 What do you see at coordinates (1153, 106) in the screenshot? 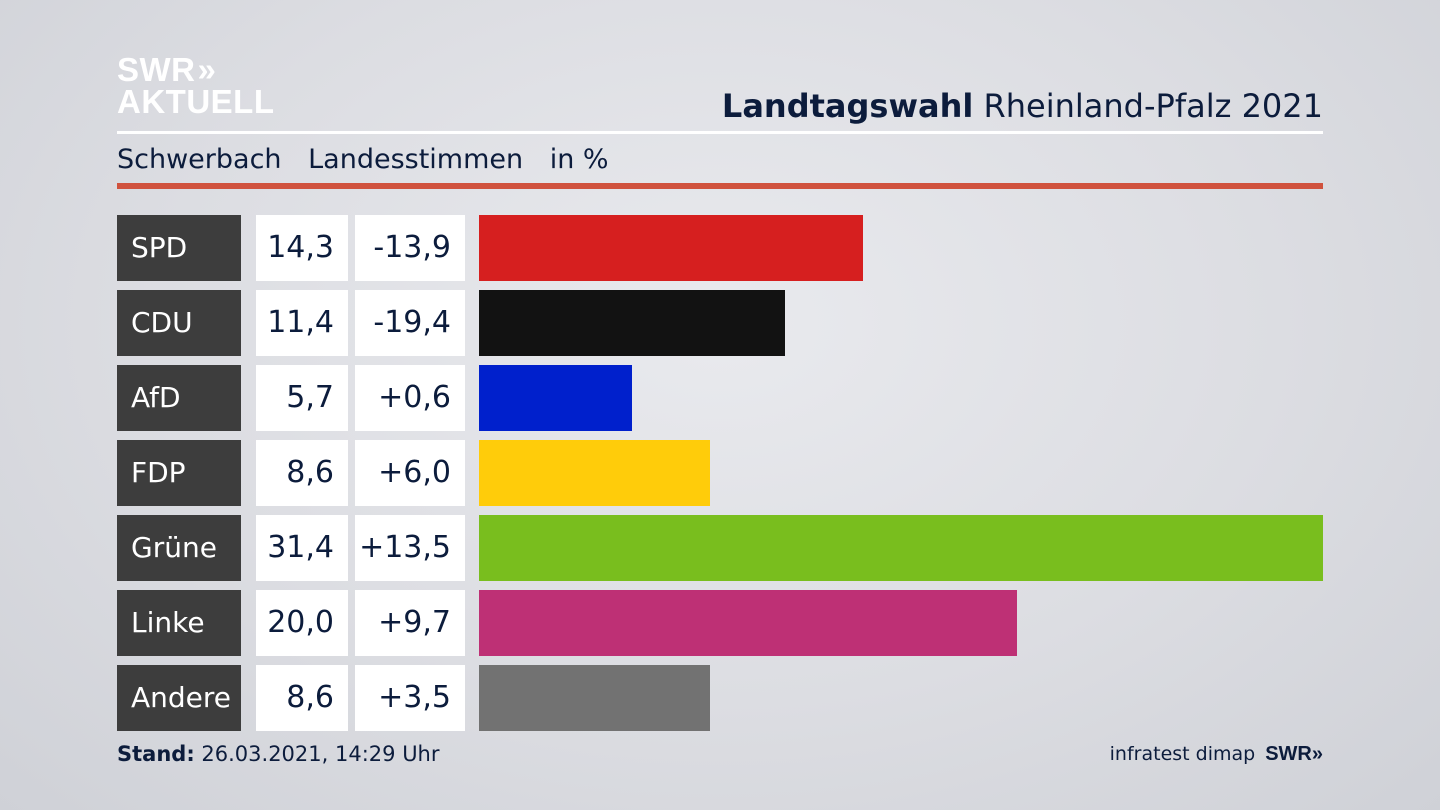
I see `title-rest: Rheinland-Pfalz 2021` at bounding box center [1153, 106].